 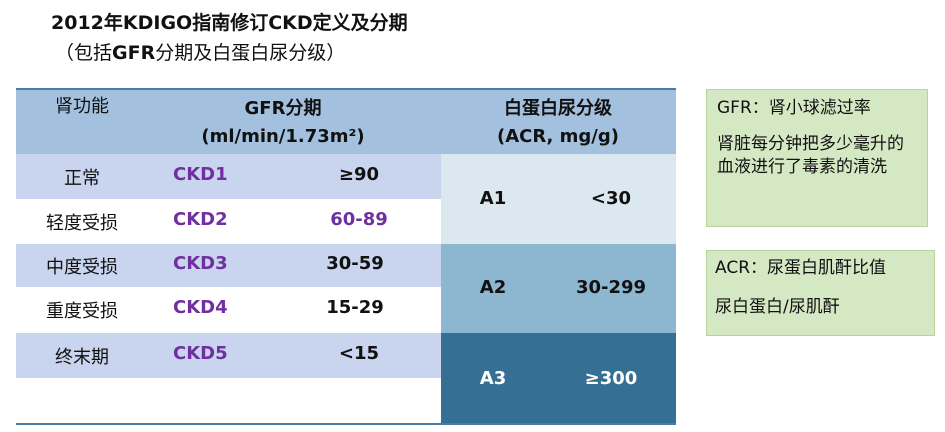 What do you see at coordinates (810, 155) in the screenshot?
I see `gfr-note-desc: 肾脏每分钟把多少毫升的血液进行了毒素的清洗` at bounding box center [810, 155].